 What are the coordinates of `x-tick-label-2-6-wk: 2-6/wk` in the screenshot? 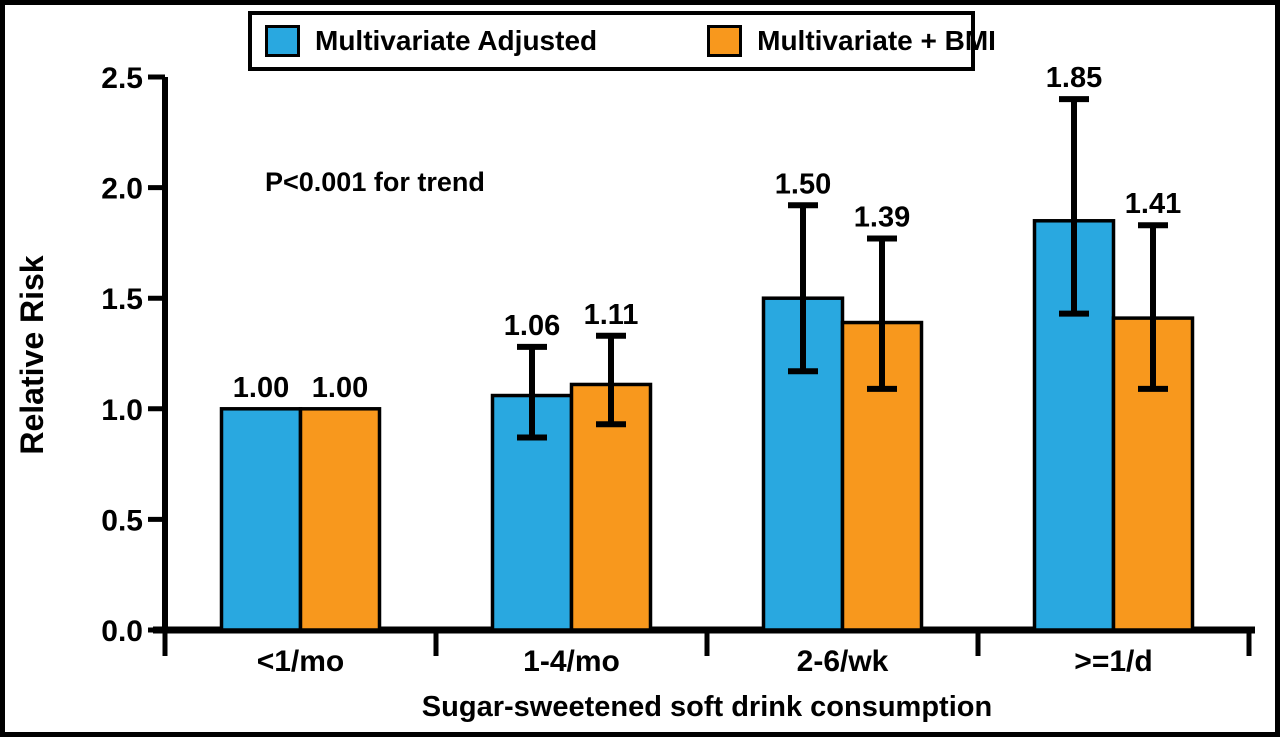 It's located at (843, 661).